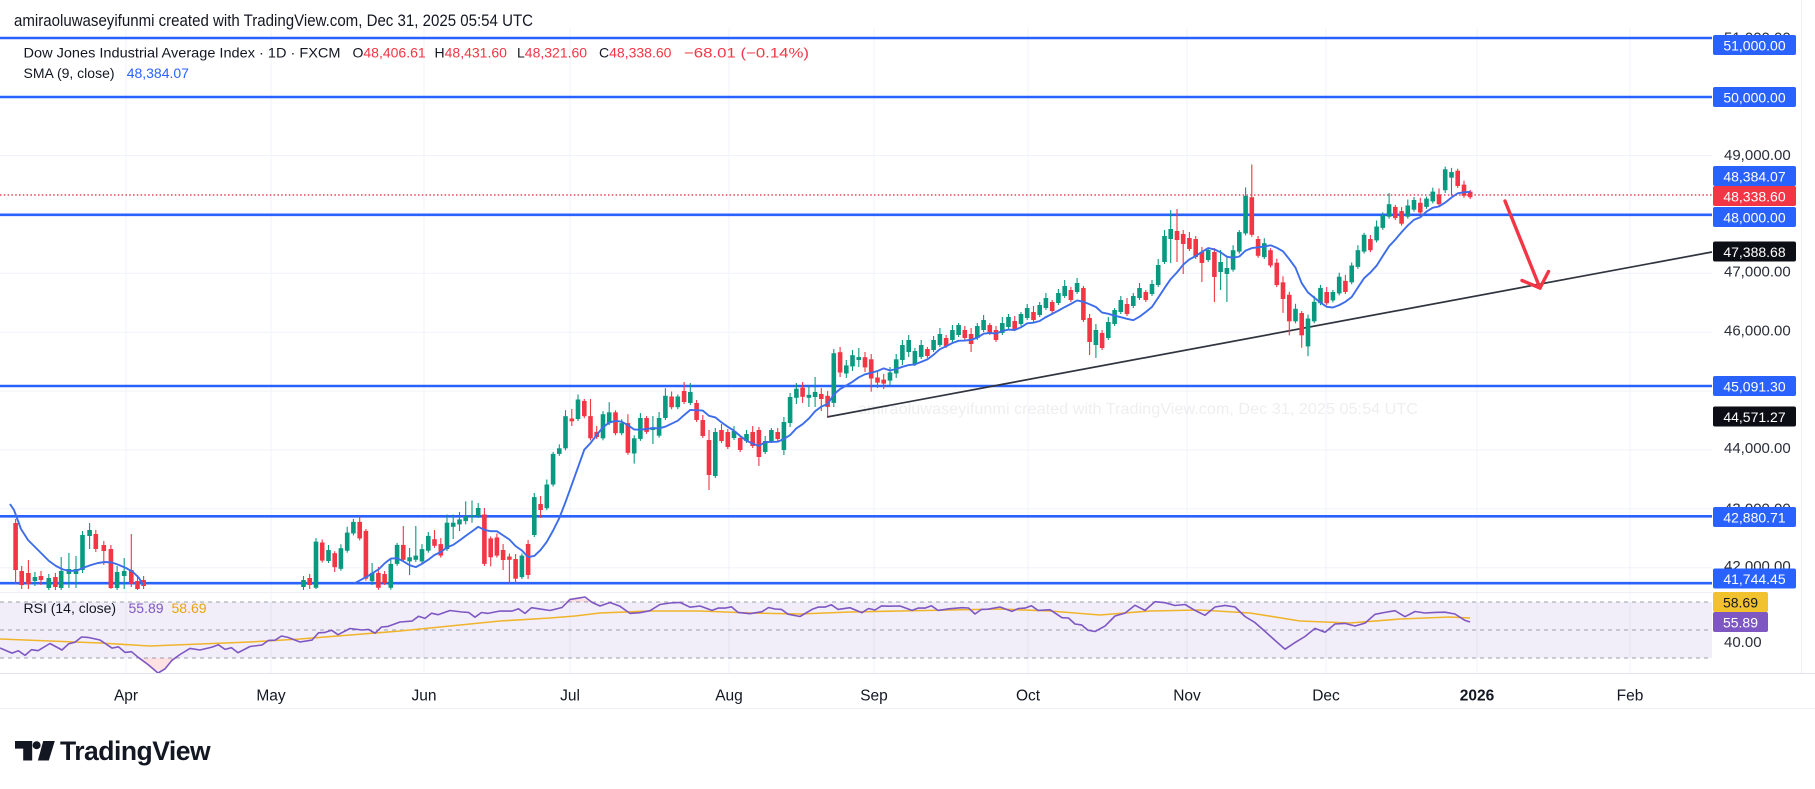 The width and height of the screenshot is (1815, 789). What do you see at coordinates (1630, 696) in the screenshot?
I see `svg-text: Feb` at bounding box center [1630, 696].